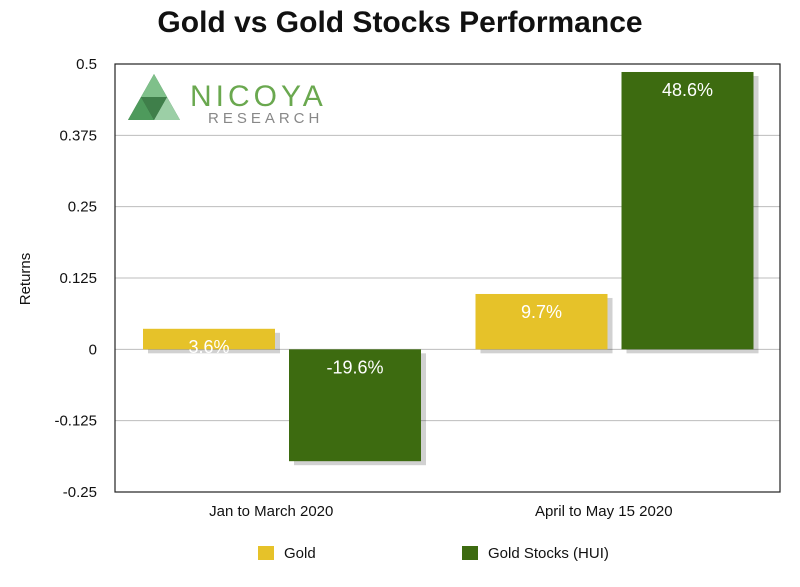  Describe the element at coordinates (208, 347) in the screenshot. I see `data-label: 3.6%` at that location.